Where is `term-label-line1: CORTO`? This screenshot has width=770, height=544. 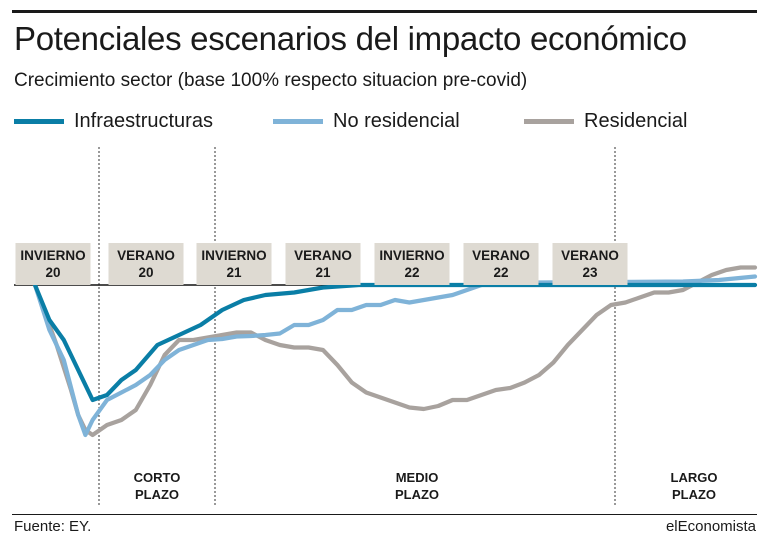
term-label-line1: CORTO is located at coordinates (157, 477).